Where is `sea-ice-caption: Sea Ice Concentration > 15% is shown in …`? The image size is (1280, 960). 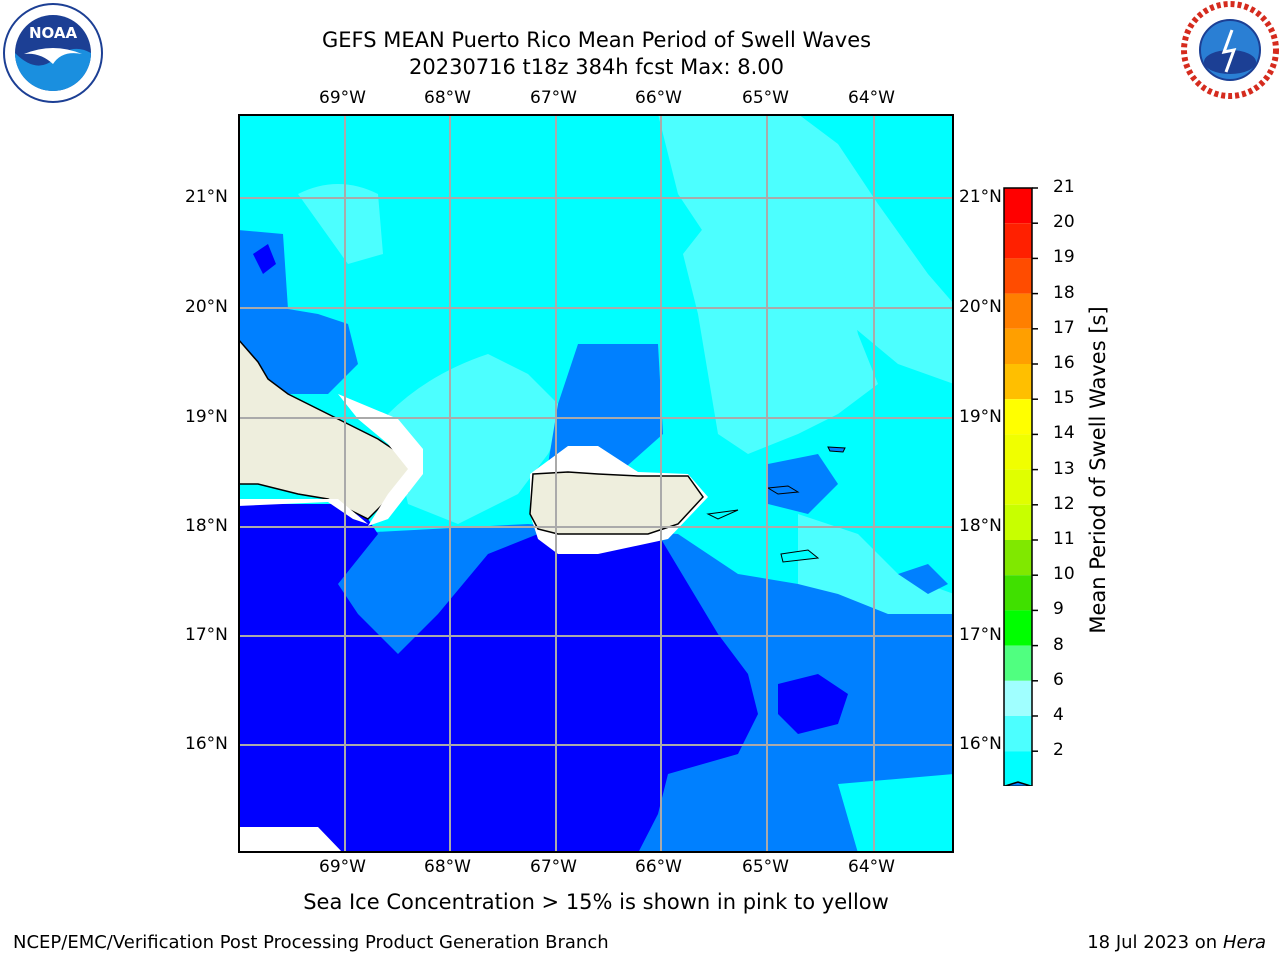
sea-ice-caption: Sea Ice Concentration > 15% is shown in … is located at coordinates (596, 902).